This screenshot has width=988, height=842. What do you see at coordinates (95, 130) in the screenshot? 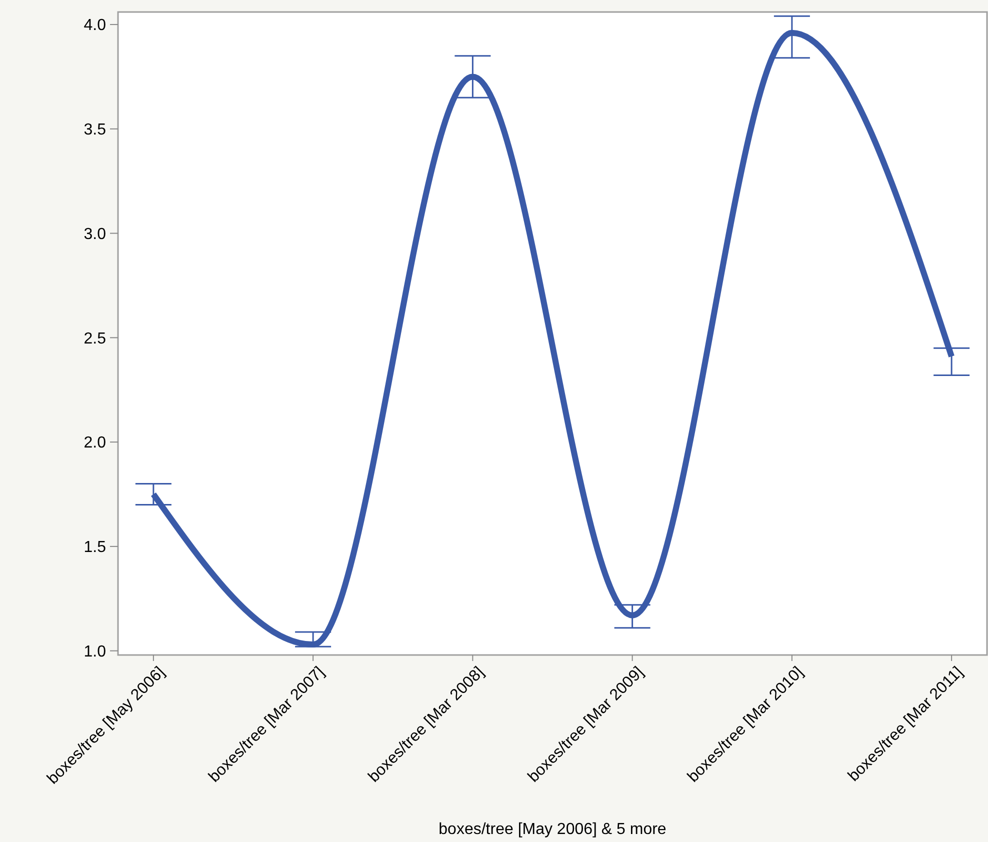
I see `y-tick-label: 3.5` at bounding box center [95, 130].